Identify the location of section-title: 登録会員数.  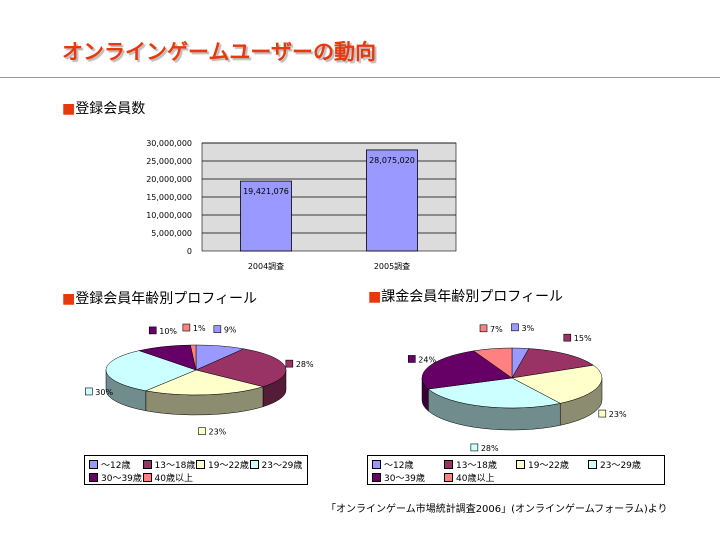
(110, 109).